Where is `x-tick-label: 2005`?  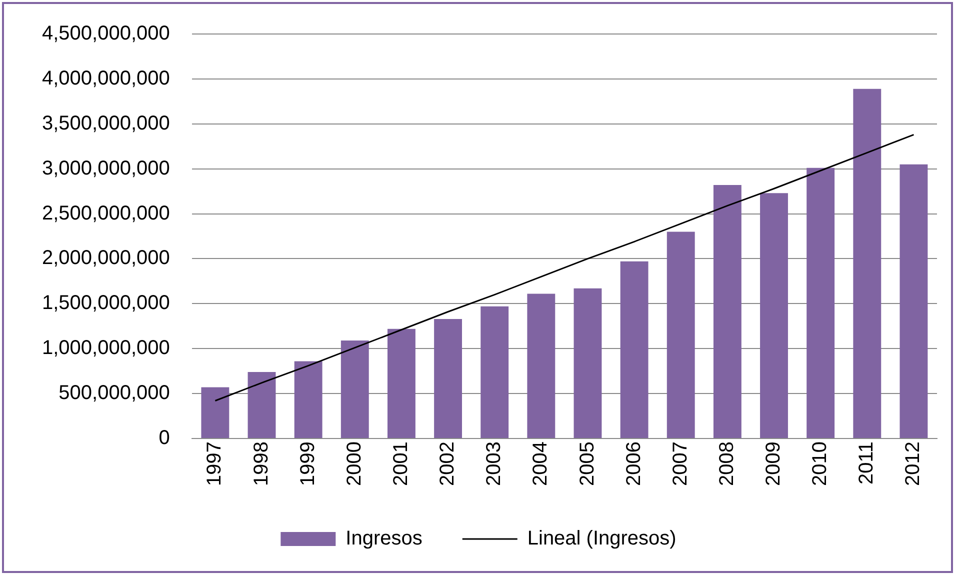
x-tick-label: 2005 is located at coordinates (587, 464).